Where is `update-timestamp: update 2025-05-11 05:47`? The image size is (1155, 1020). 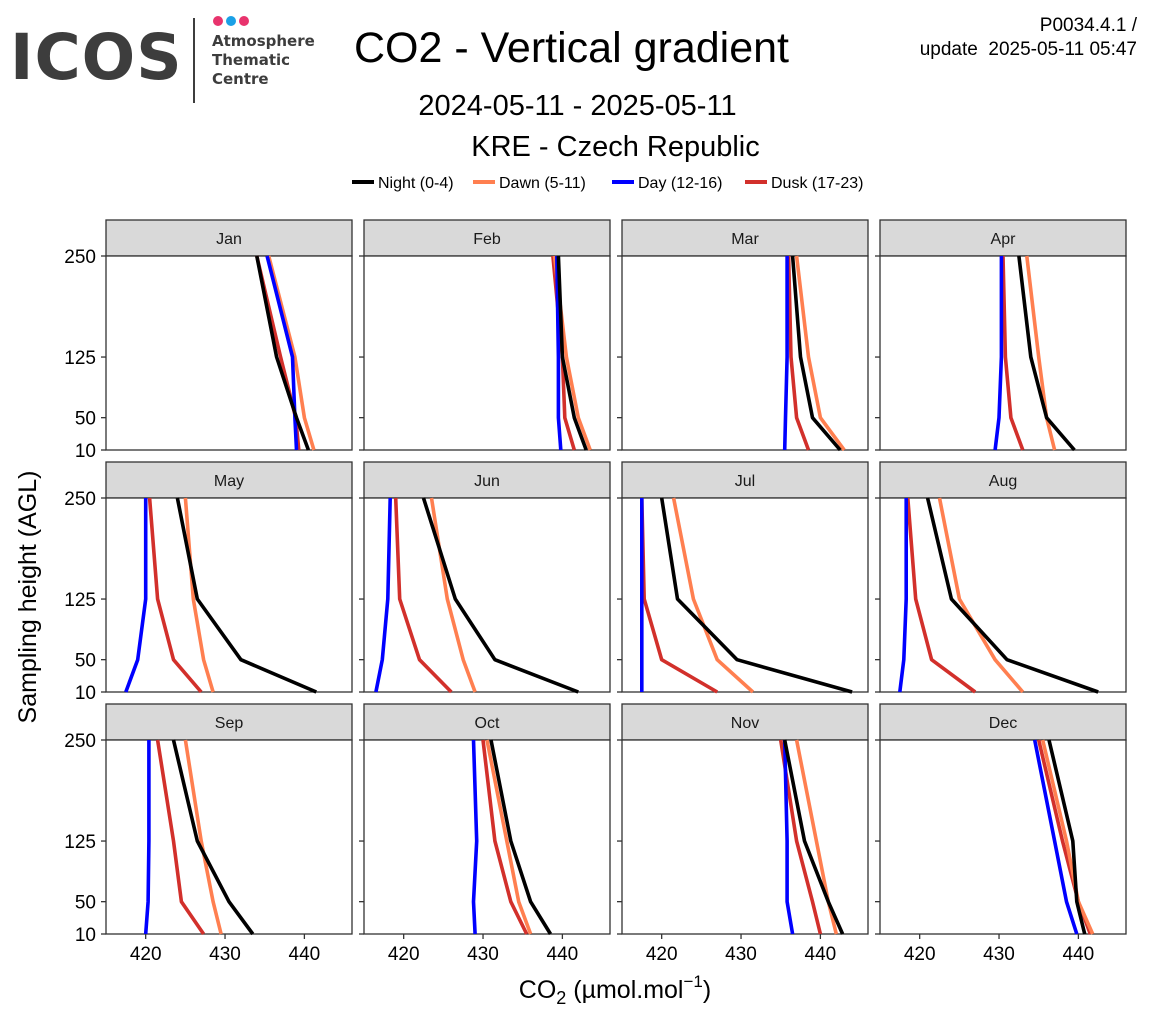
update-timestamp: update 2025-05-11 05:47 is located at coordinates (1028, 49).